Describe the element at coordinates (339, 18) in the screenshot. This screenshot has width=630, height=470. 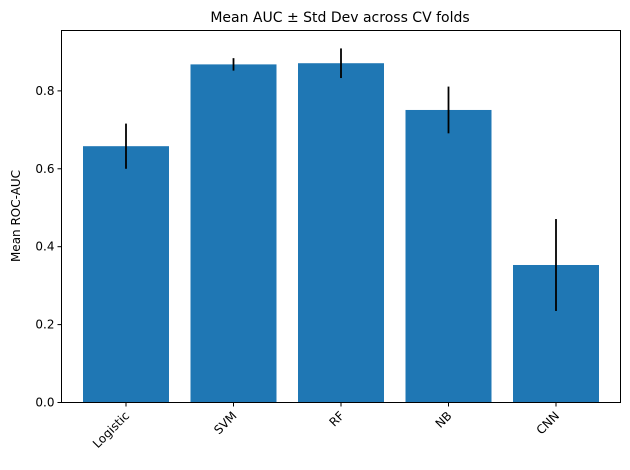
I see `chart-title: Mean AUC ± Std Dev across CV folds` at that location.